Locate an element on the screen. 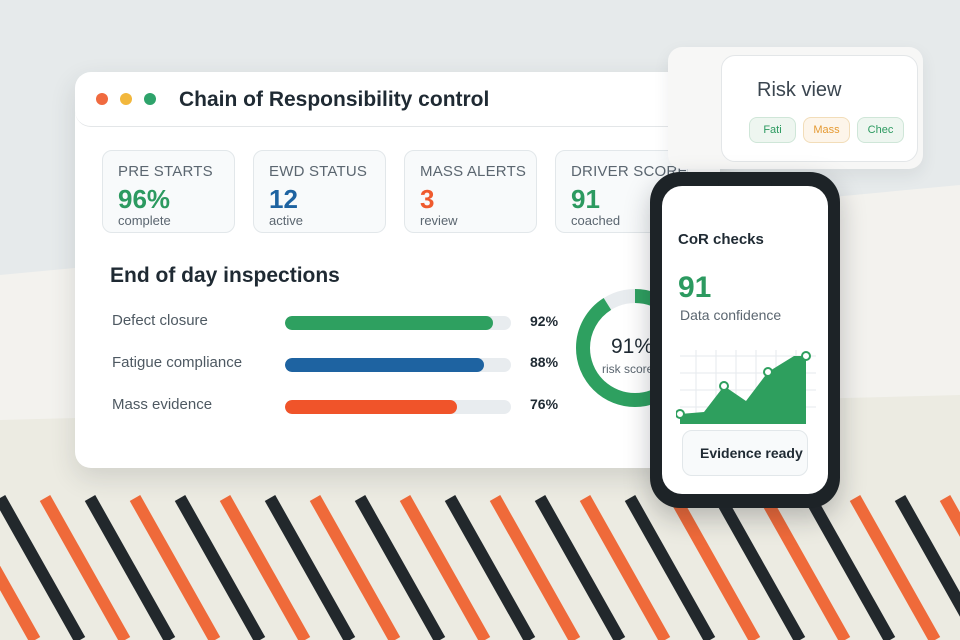 This screenshot has width=960, height=640. donut-label: risk score is located at coordinates (628, 369).